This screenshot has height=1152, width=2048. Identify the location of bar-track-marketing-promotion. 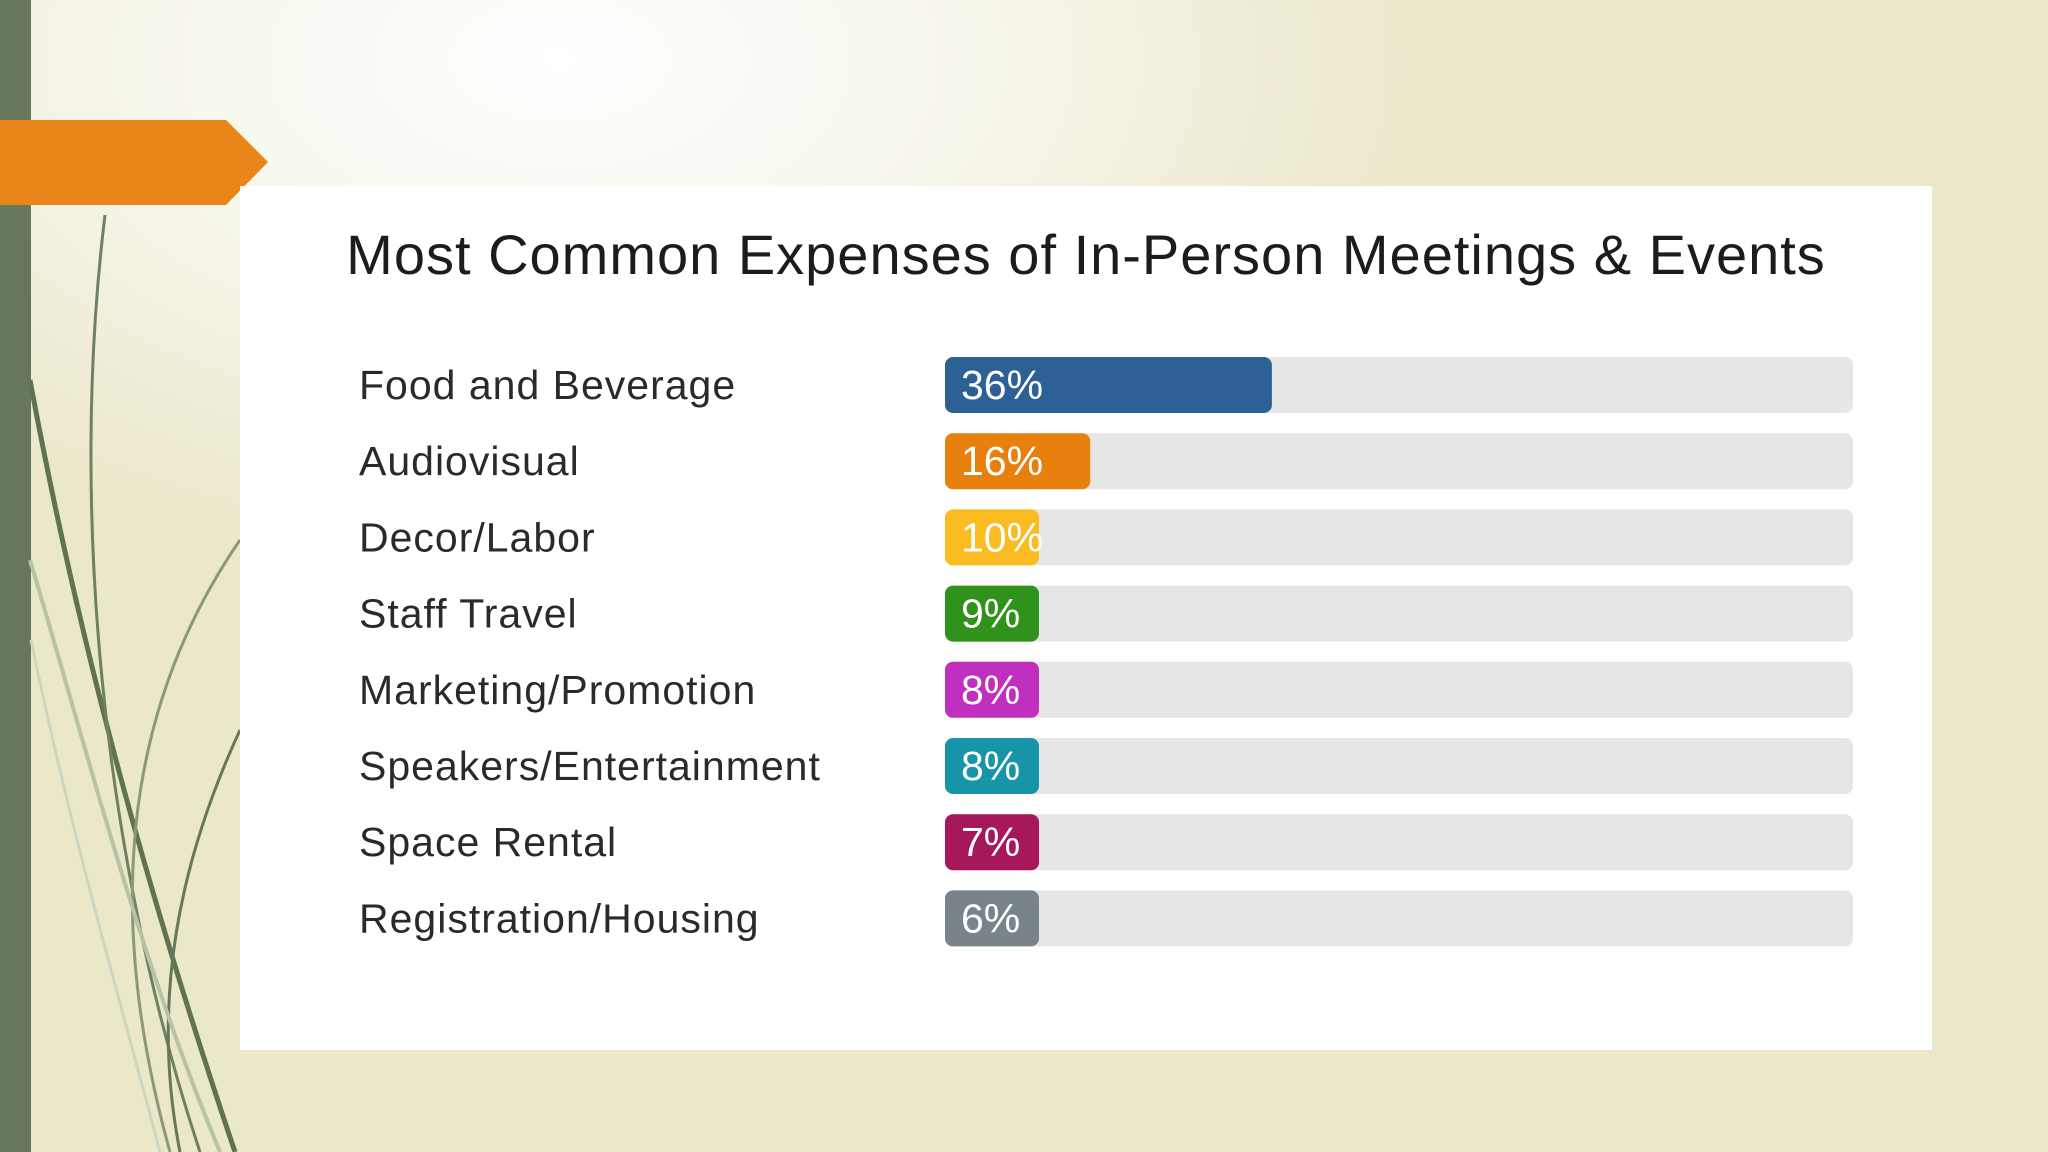
(1399, 689).